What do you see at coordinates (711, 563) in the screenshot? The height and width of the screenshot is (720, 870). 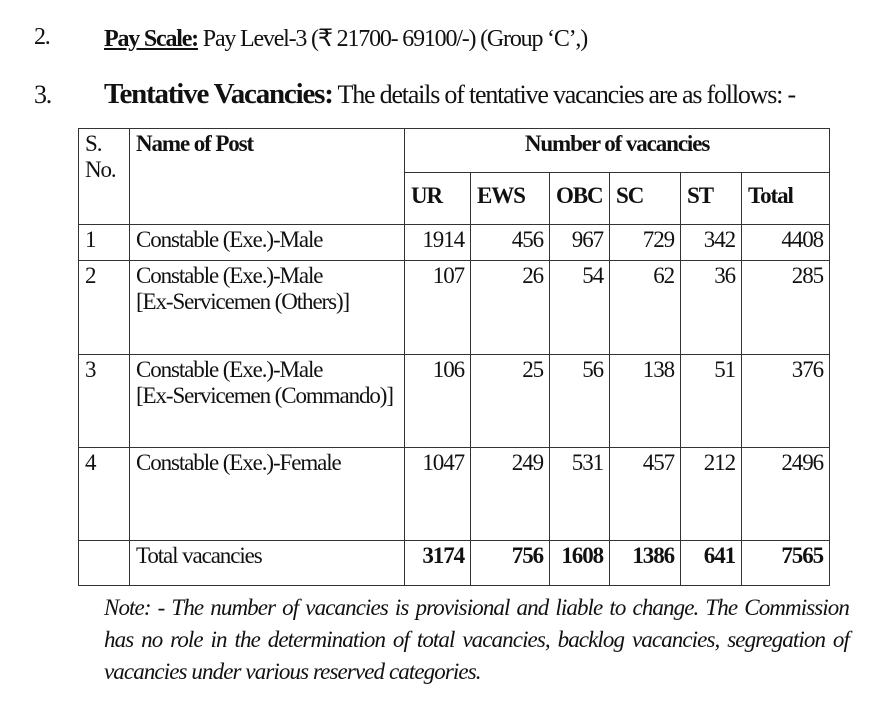 I see `total-st: 641` at bounding box center [711, 563].